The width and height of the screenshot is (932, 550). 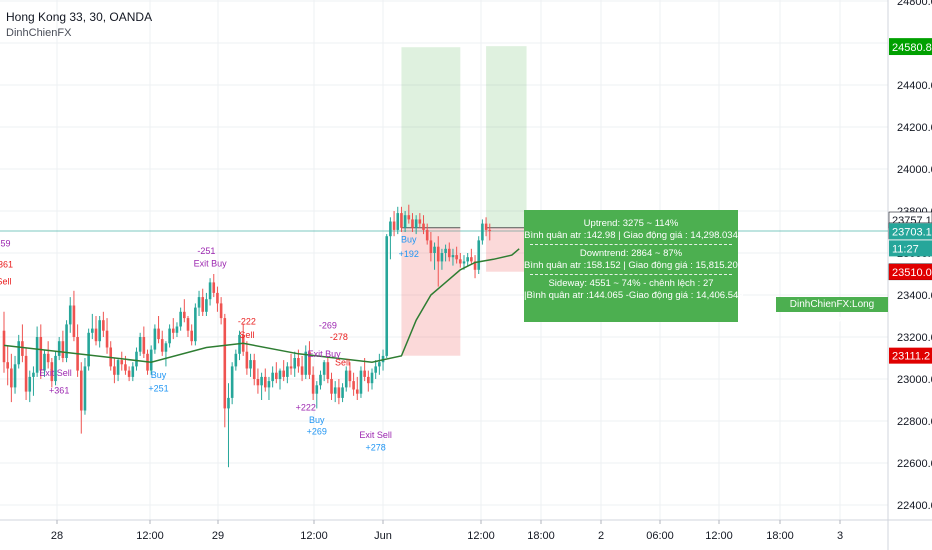 I want to click on signal-label: -278, so click(x=339, y=337).